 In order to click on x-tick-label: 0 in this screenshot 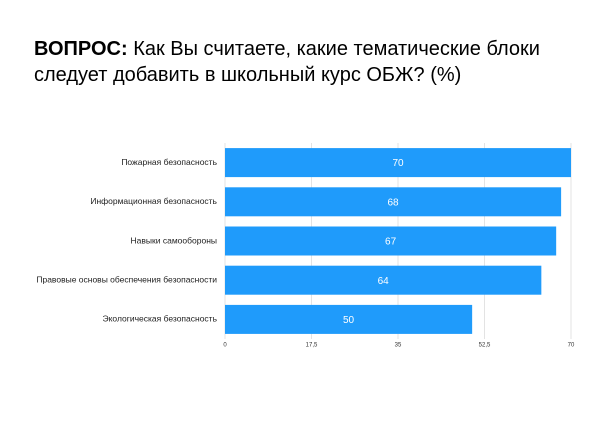, I will do `click(225, 346)`.